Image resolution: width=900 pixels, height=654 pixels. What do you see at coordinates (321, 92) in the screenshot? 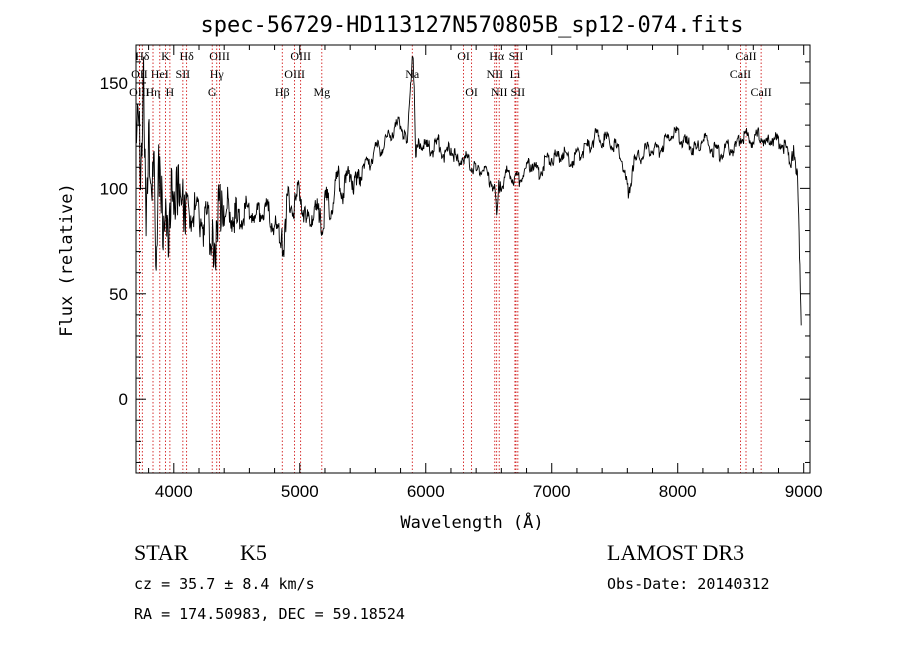
I see `line-label-15: Mg` at bounding box center [321, 92].